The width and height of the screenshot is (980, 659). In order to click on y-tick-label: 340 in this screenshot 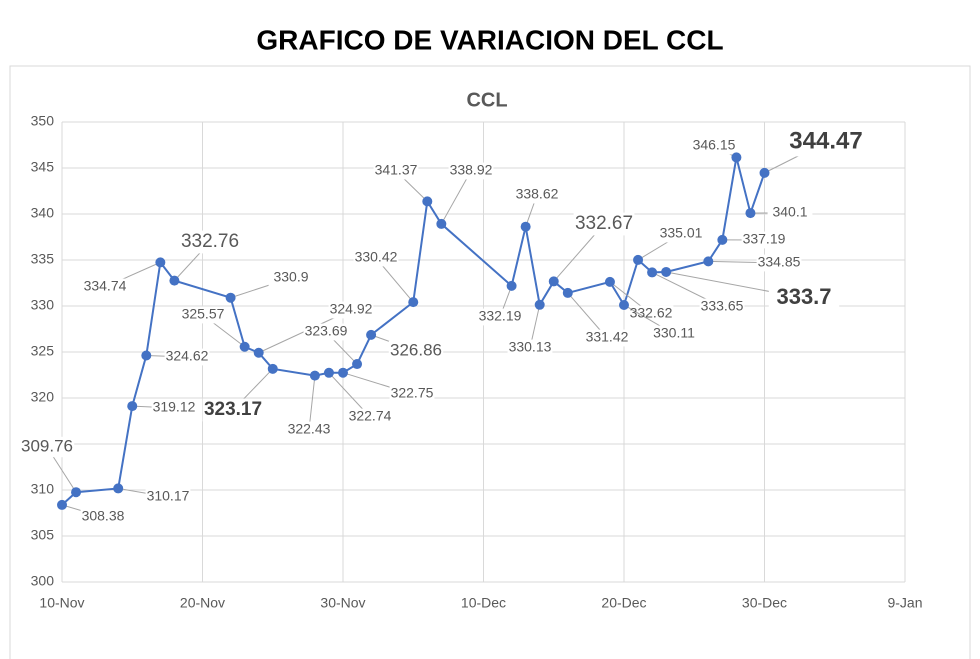, I will do `click(43, 213)`.